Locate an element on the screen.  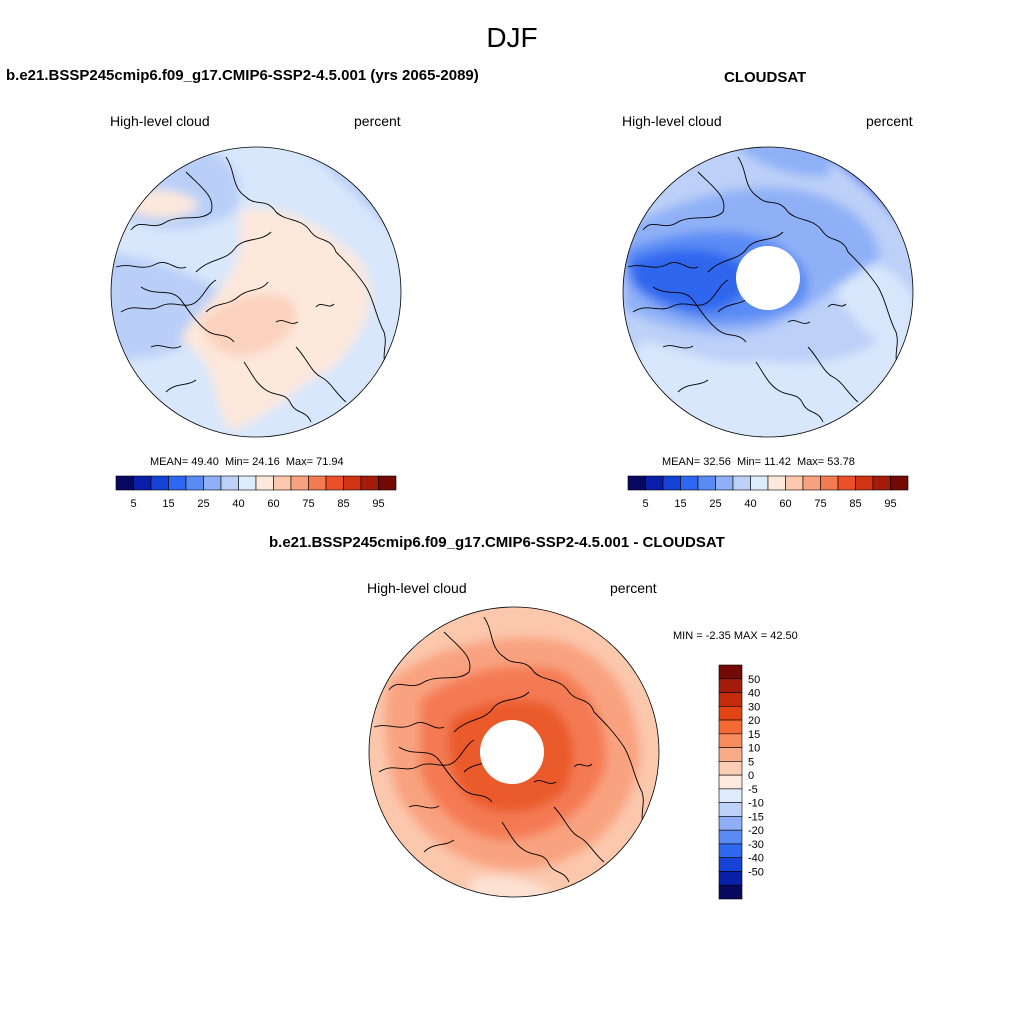
panel1-min-label: Min= is located at coordinates (237, 462).